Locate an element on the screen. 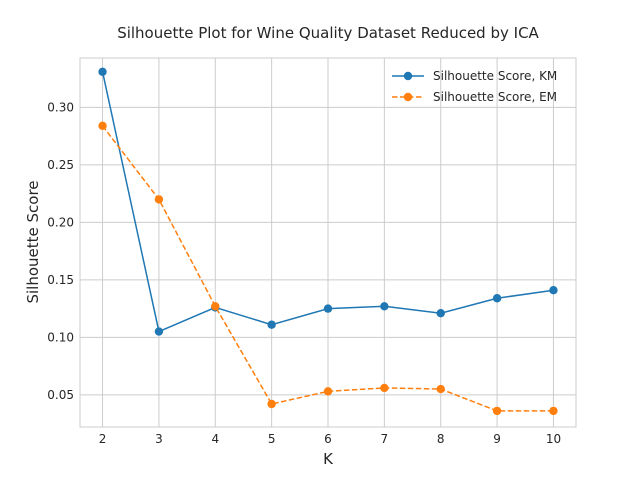 Image resolution: width=640 pixels, height=480 pixels. y-tick-label: 0.25 is located at coordinates (60, 165).